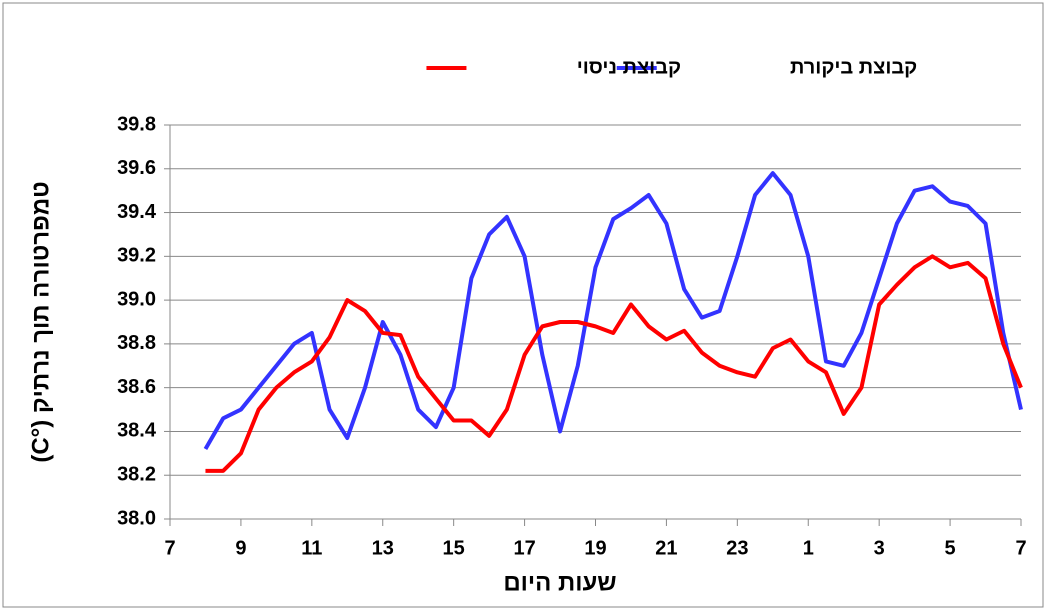 The height and width of the screenshot is (611, 1047). I want to click on x-tick-label: 23, so click(737, 548).